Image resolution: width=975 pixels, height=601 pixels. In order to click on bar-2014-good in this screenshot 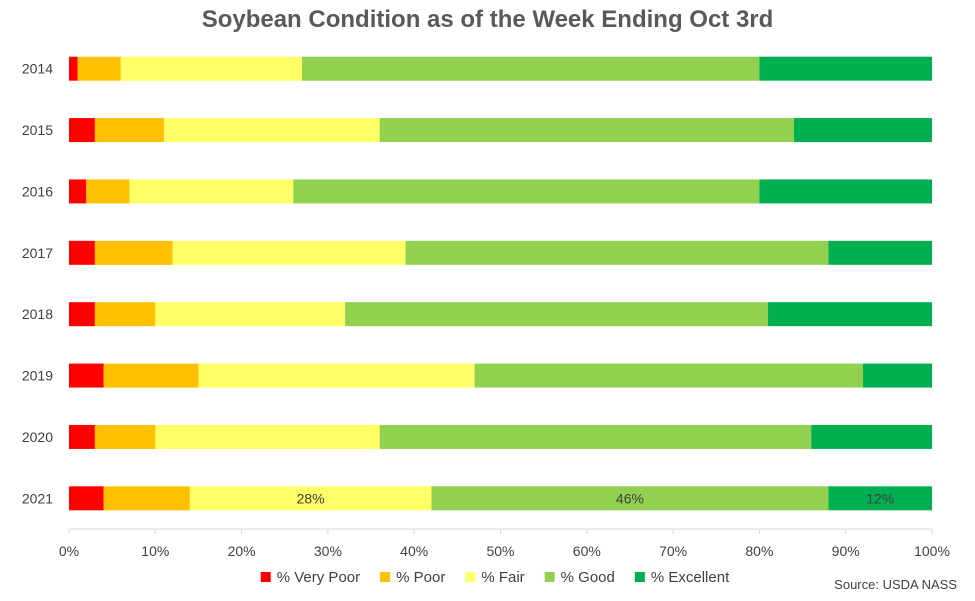, I will do `click(531, 68)`.